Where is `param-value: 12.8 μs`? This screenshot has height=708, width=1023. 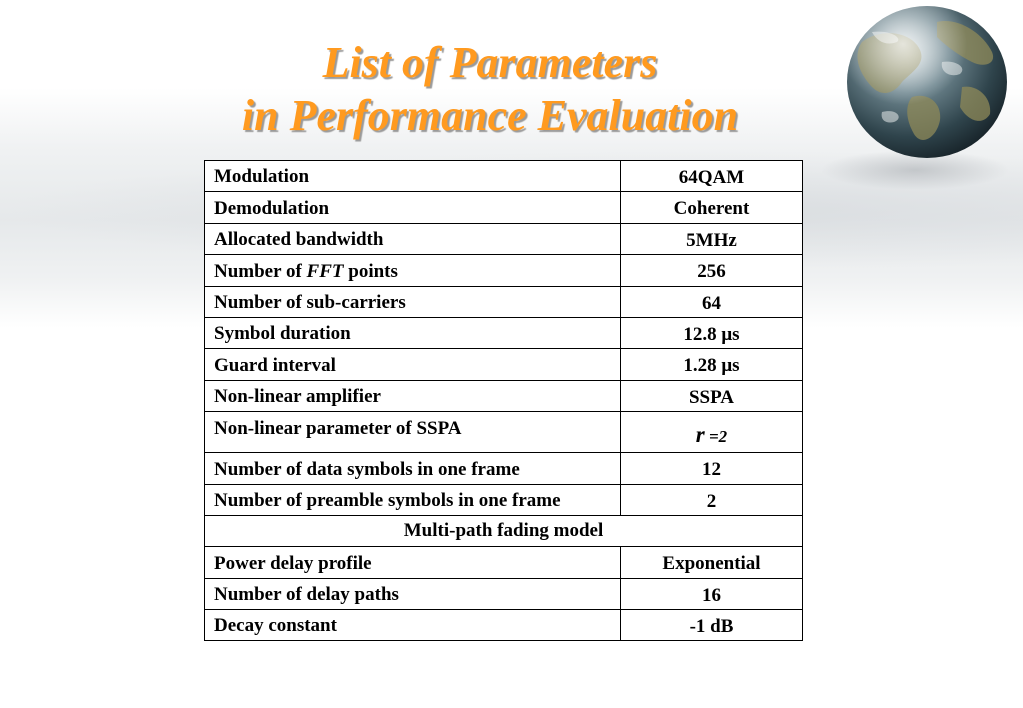
param-value: 12.8 μs is located at coordinates (711, 333).